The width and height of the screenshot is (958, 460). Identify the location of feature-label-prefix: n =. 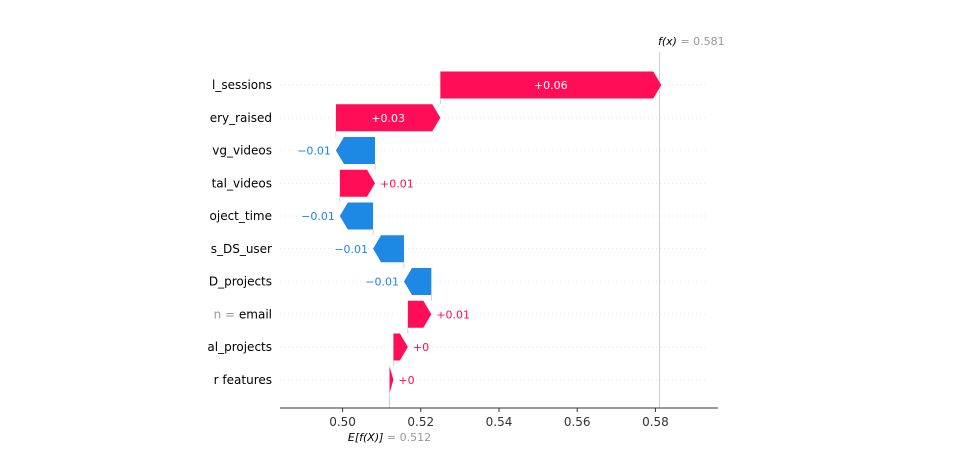
(226, 314).